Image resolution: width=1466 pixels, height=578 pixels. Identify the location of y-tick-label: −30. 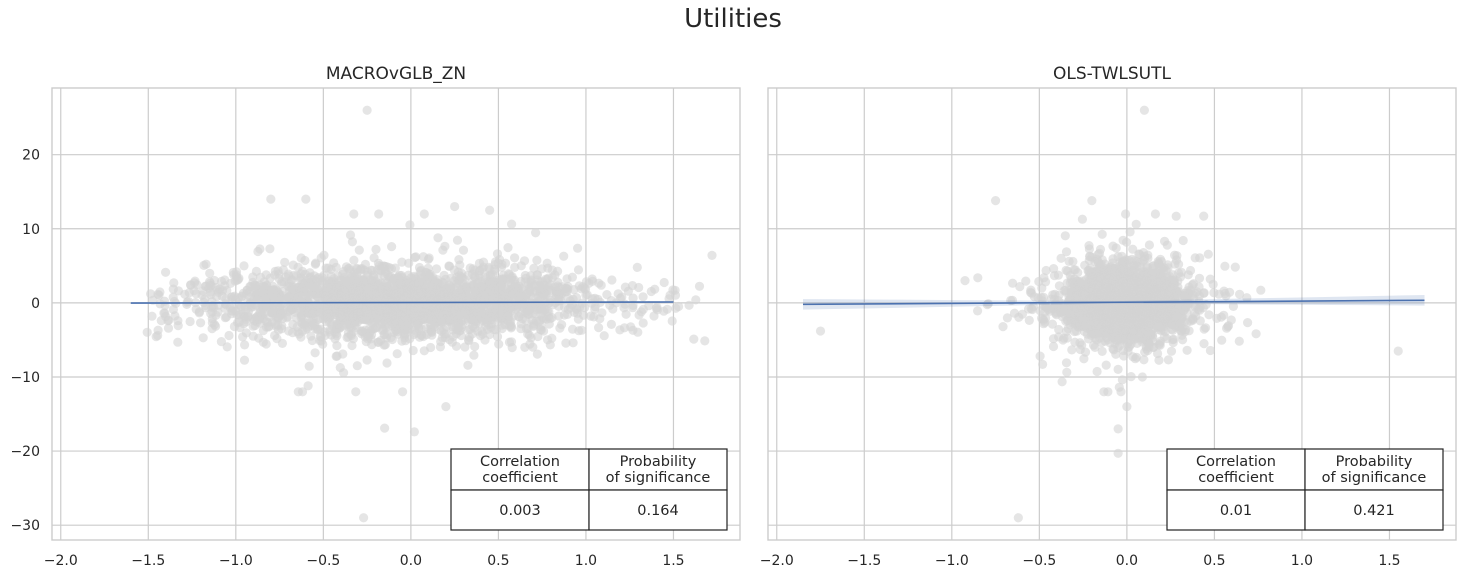
(25, 526).